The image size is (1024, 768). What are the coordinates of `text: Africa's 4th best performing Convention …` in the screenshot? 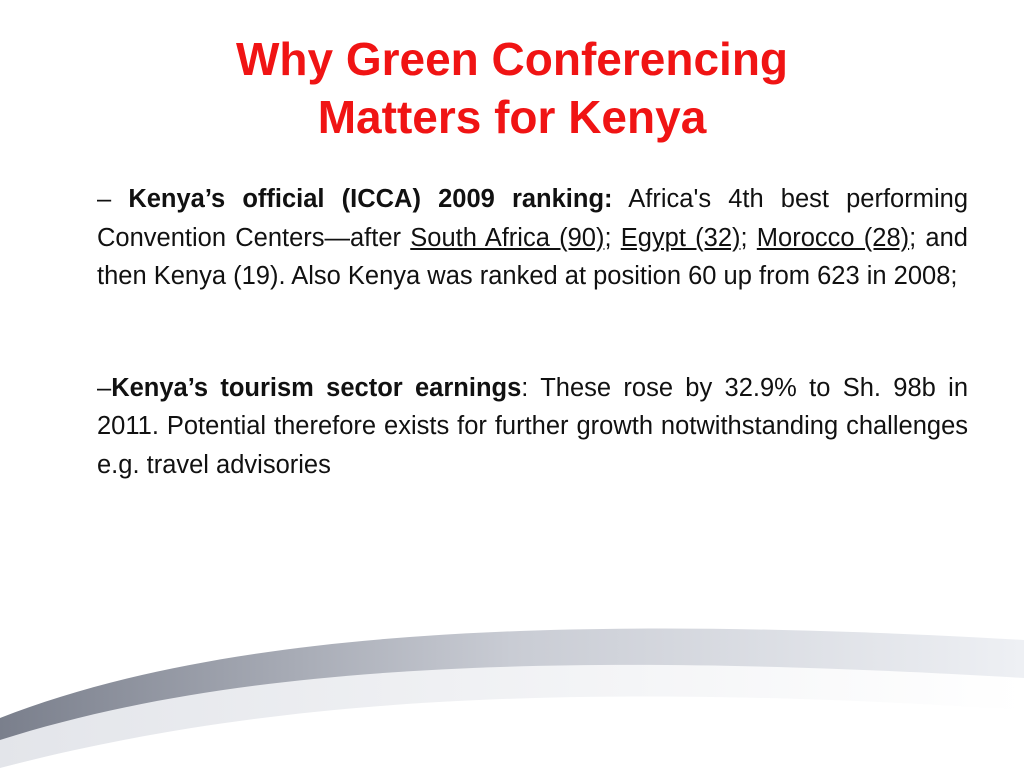 It's located at (533, 218).